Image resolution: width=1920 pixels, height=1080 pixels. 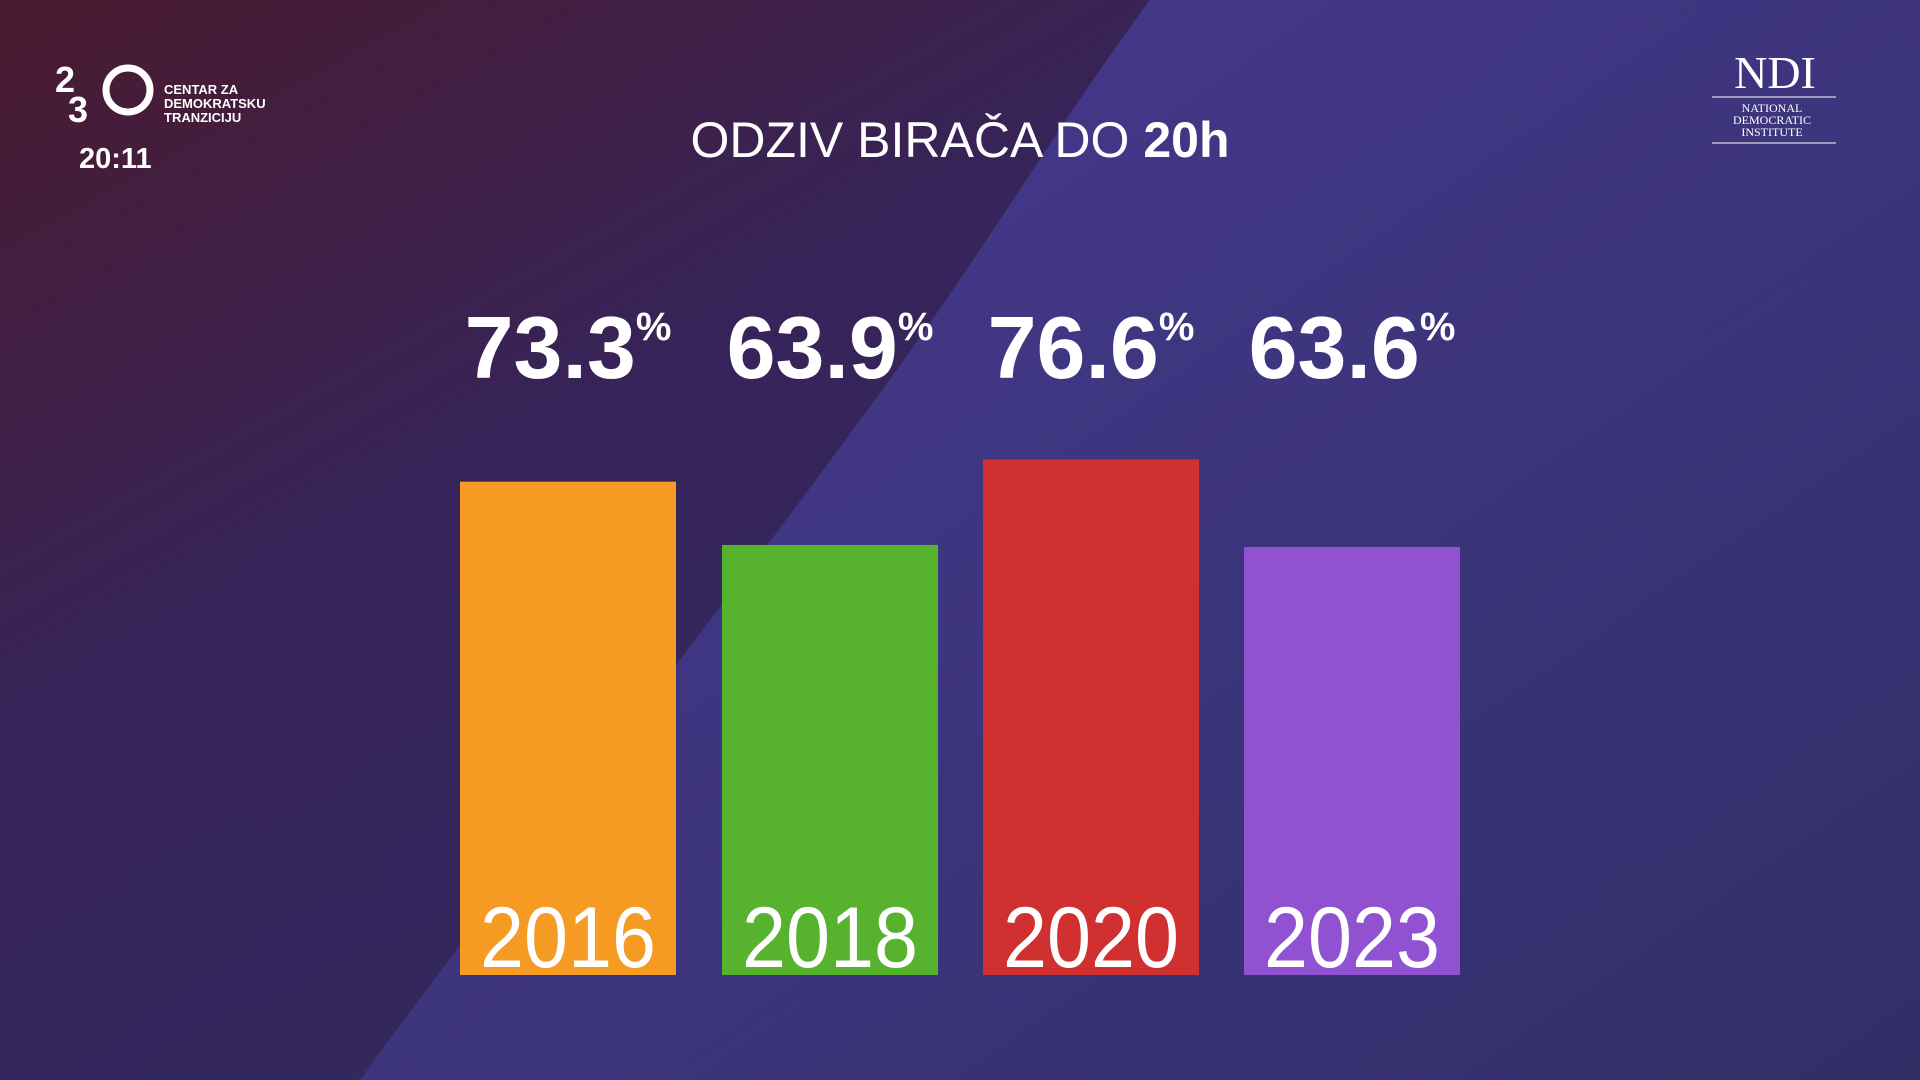 I want to click on chart-title: ODZIV BIRAČA DO 20h, so click(x=959, y=140).